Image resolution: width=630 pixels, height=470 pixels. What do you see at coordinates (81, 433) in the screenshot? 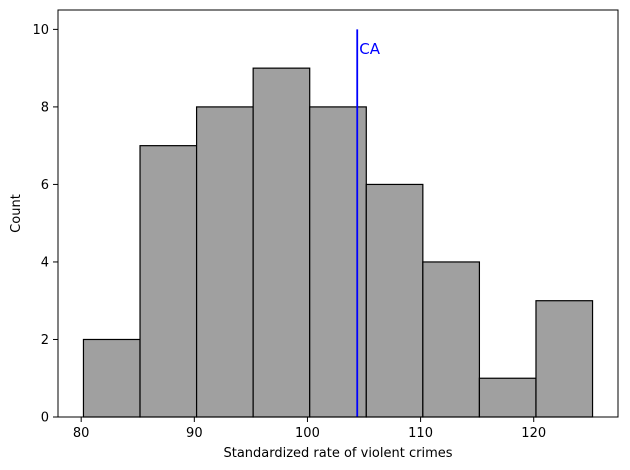
I see `x-tick-label: 80` at bounding box center [81, 433].